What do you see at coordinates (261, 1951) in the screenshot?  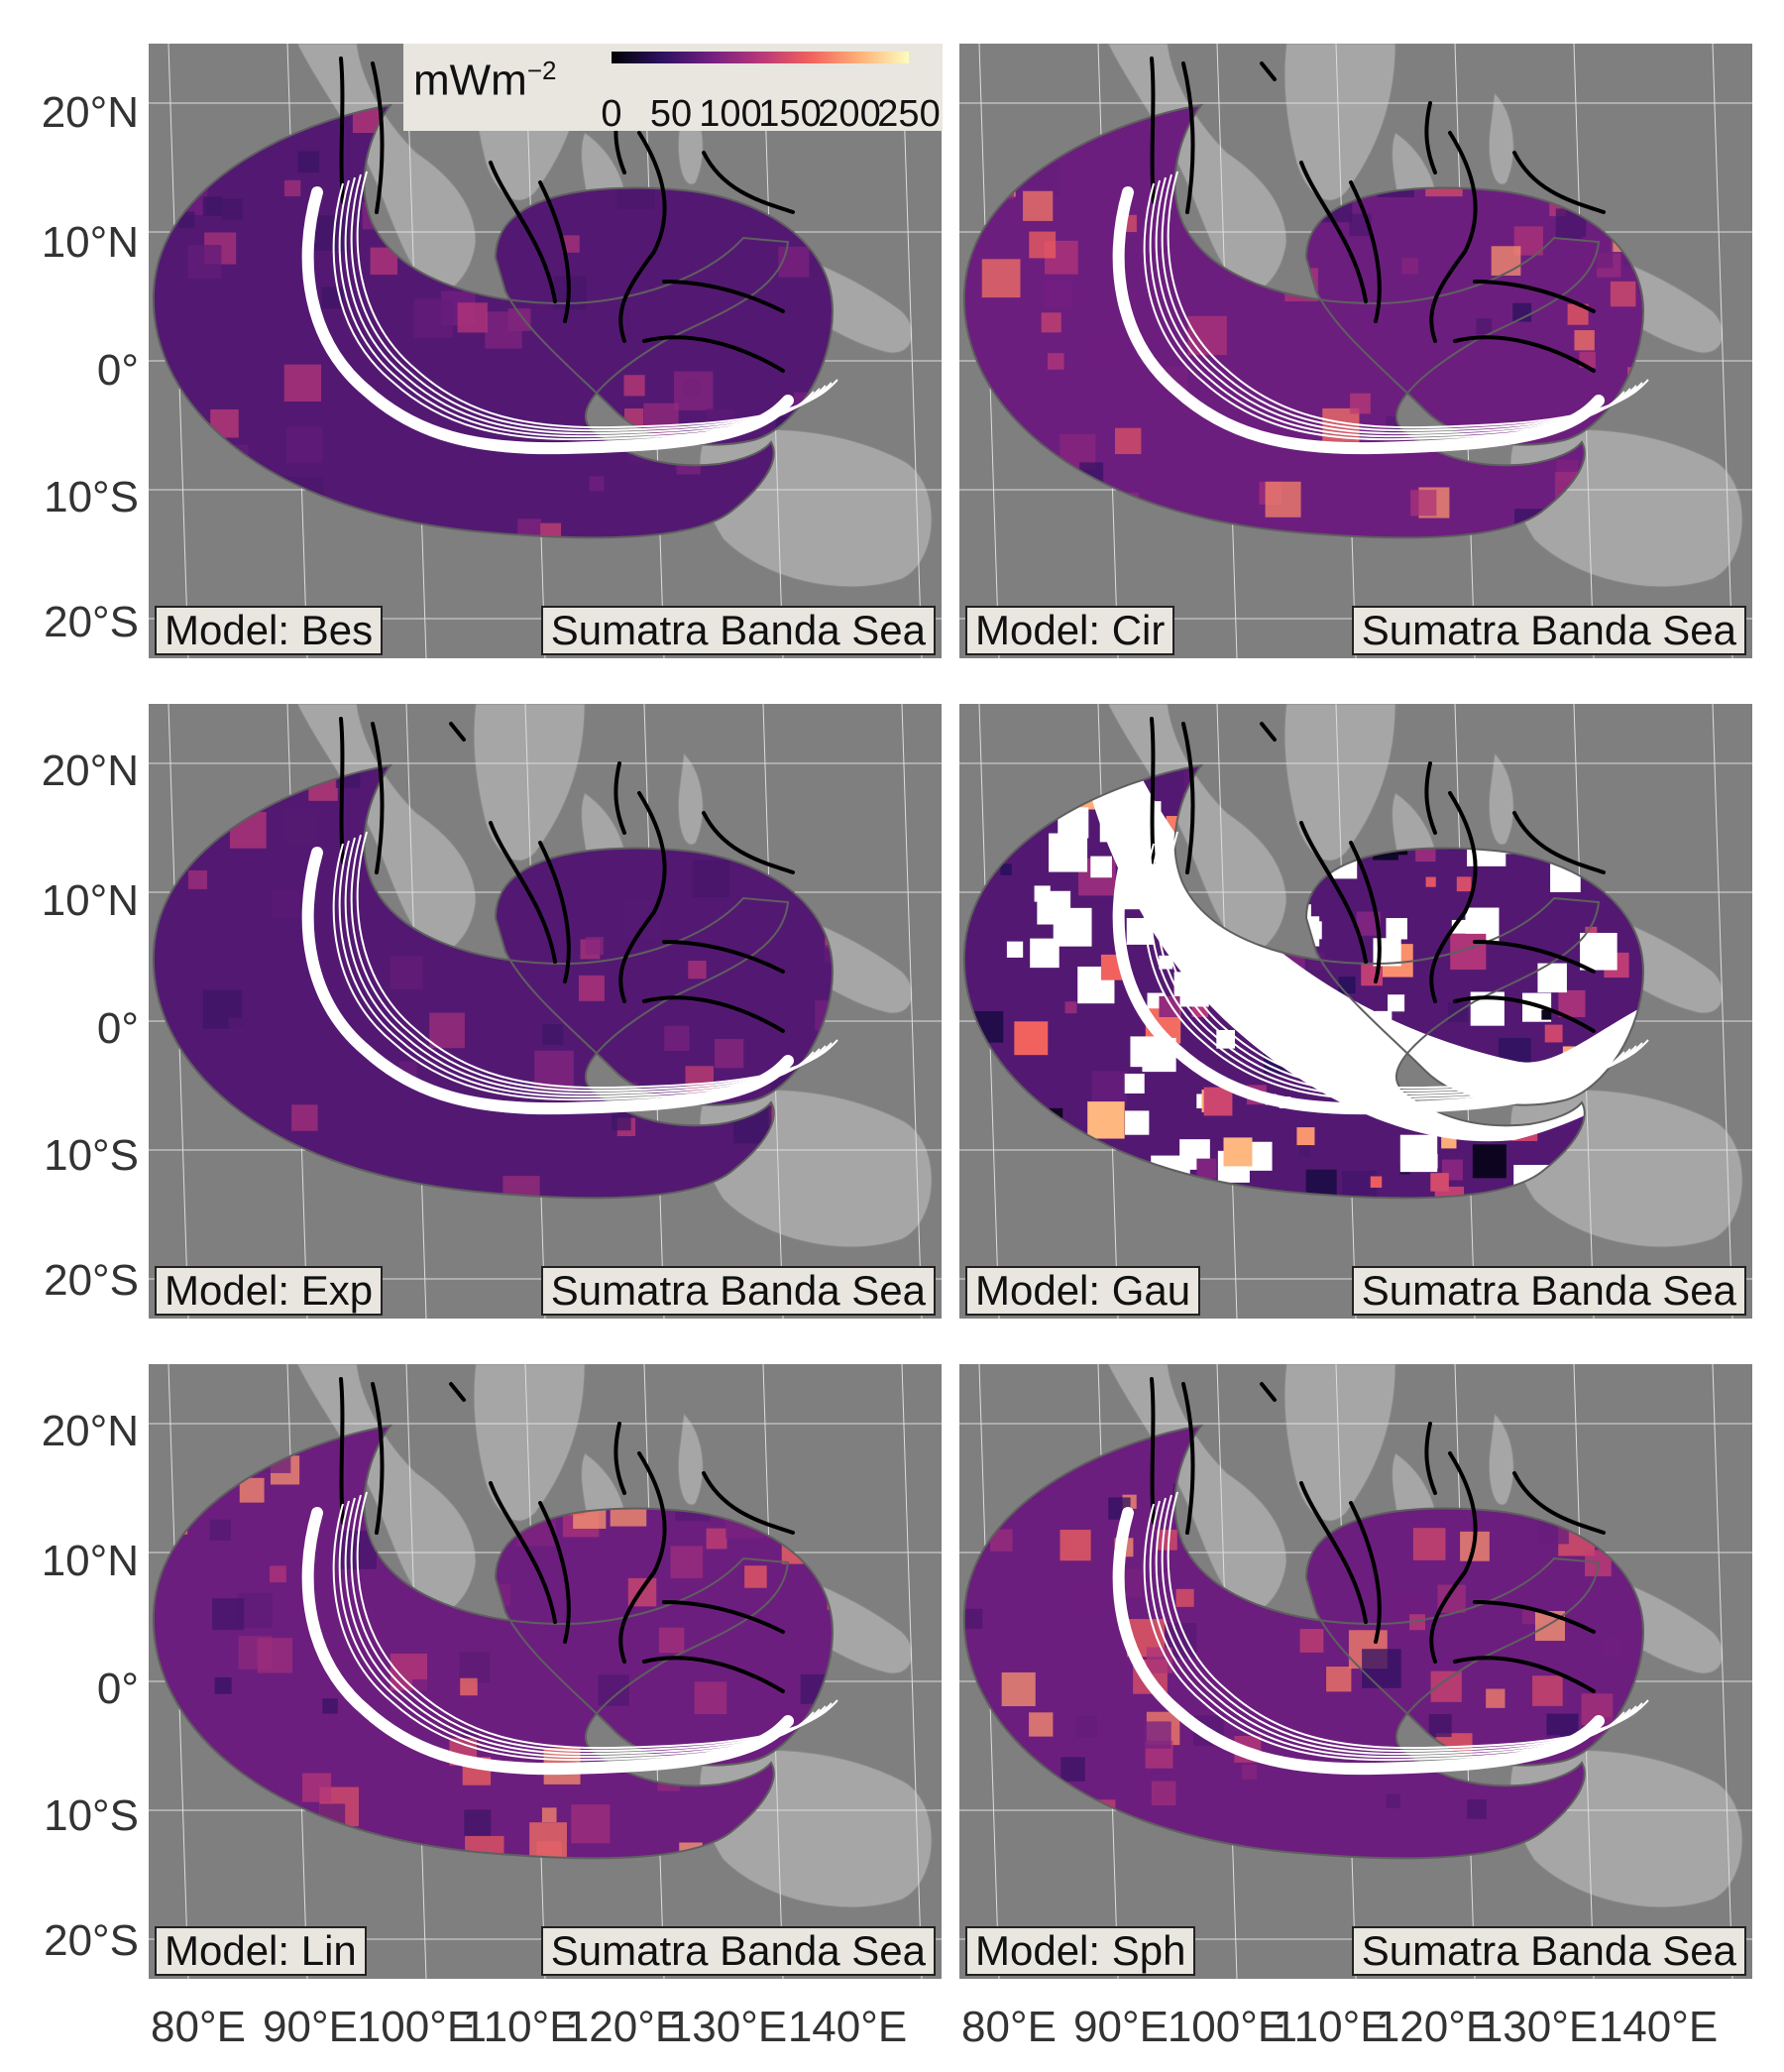 I see `model-label: Model: Lin` at bounding box center [261, 1951].